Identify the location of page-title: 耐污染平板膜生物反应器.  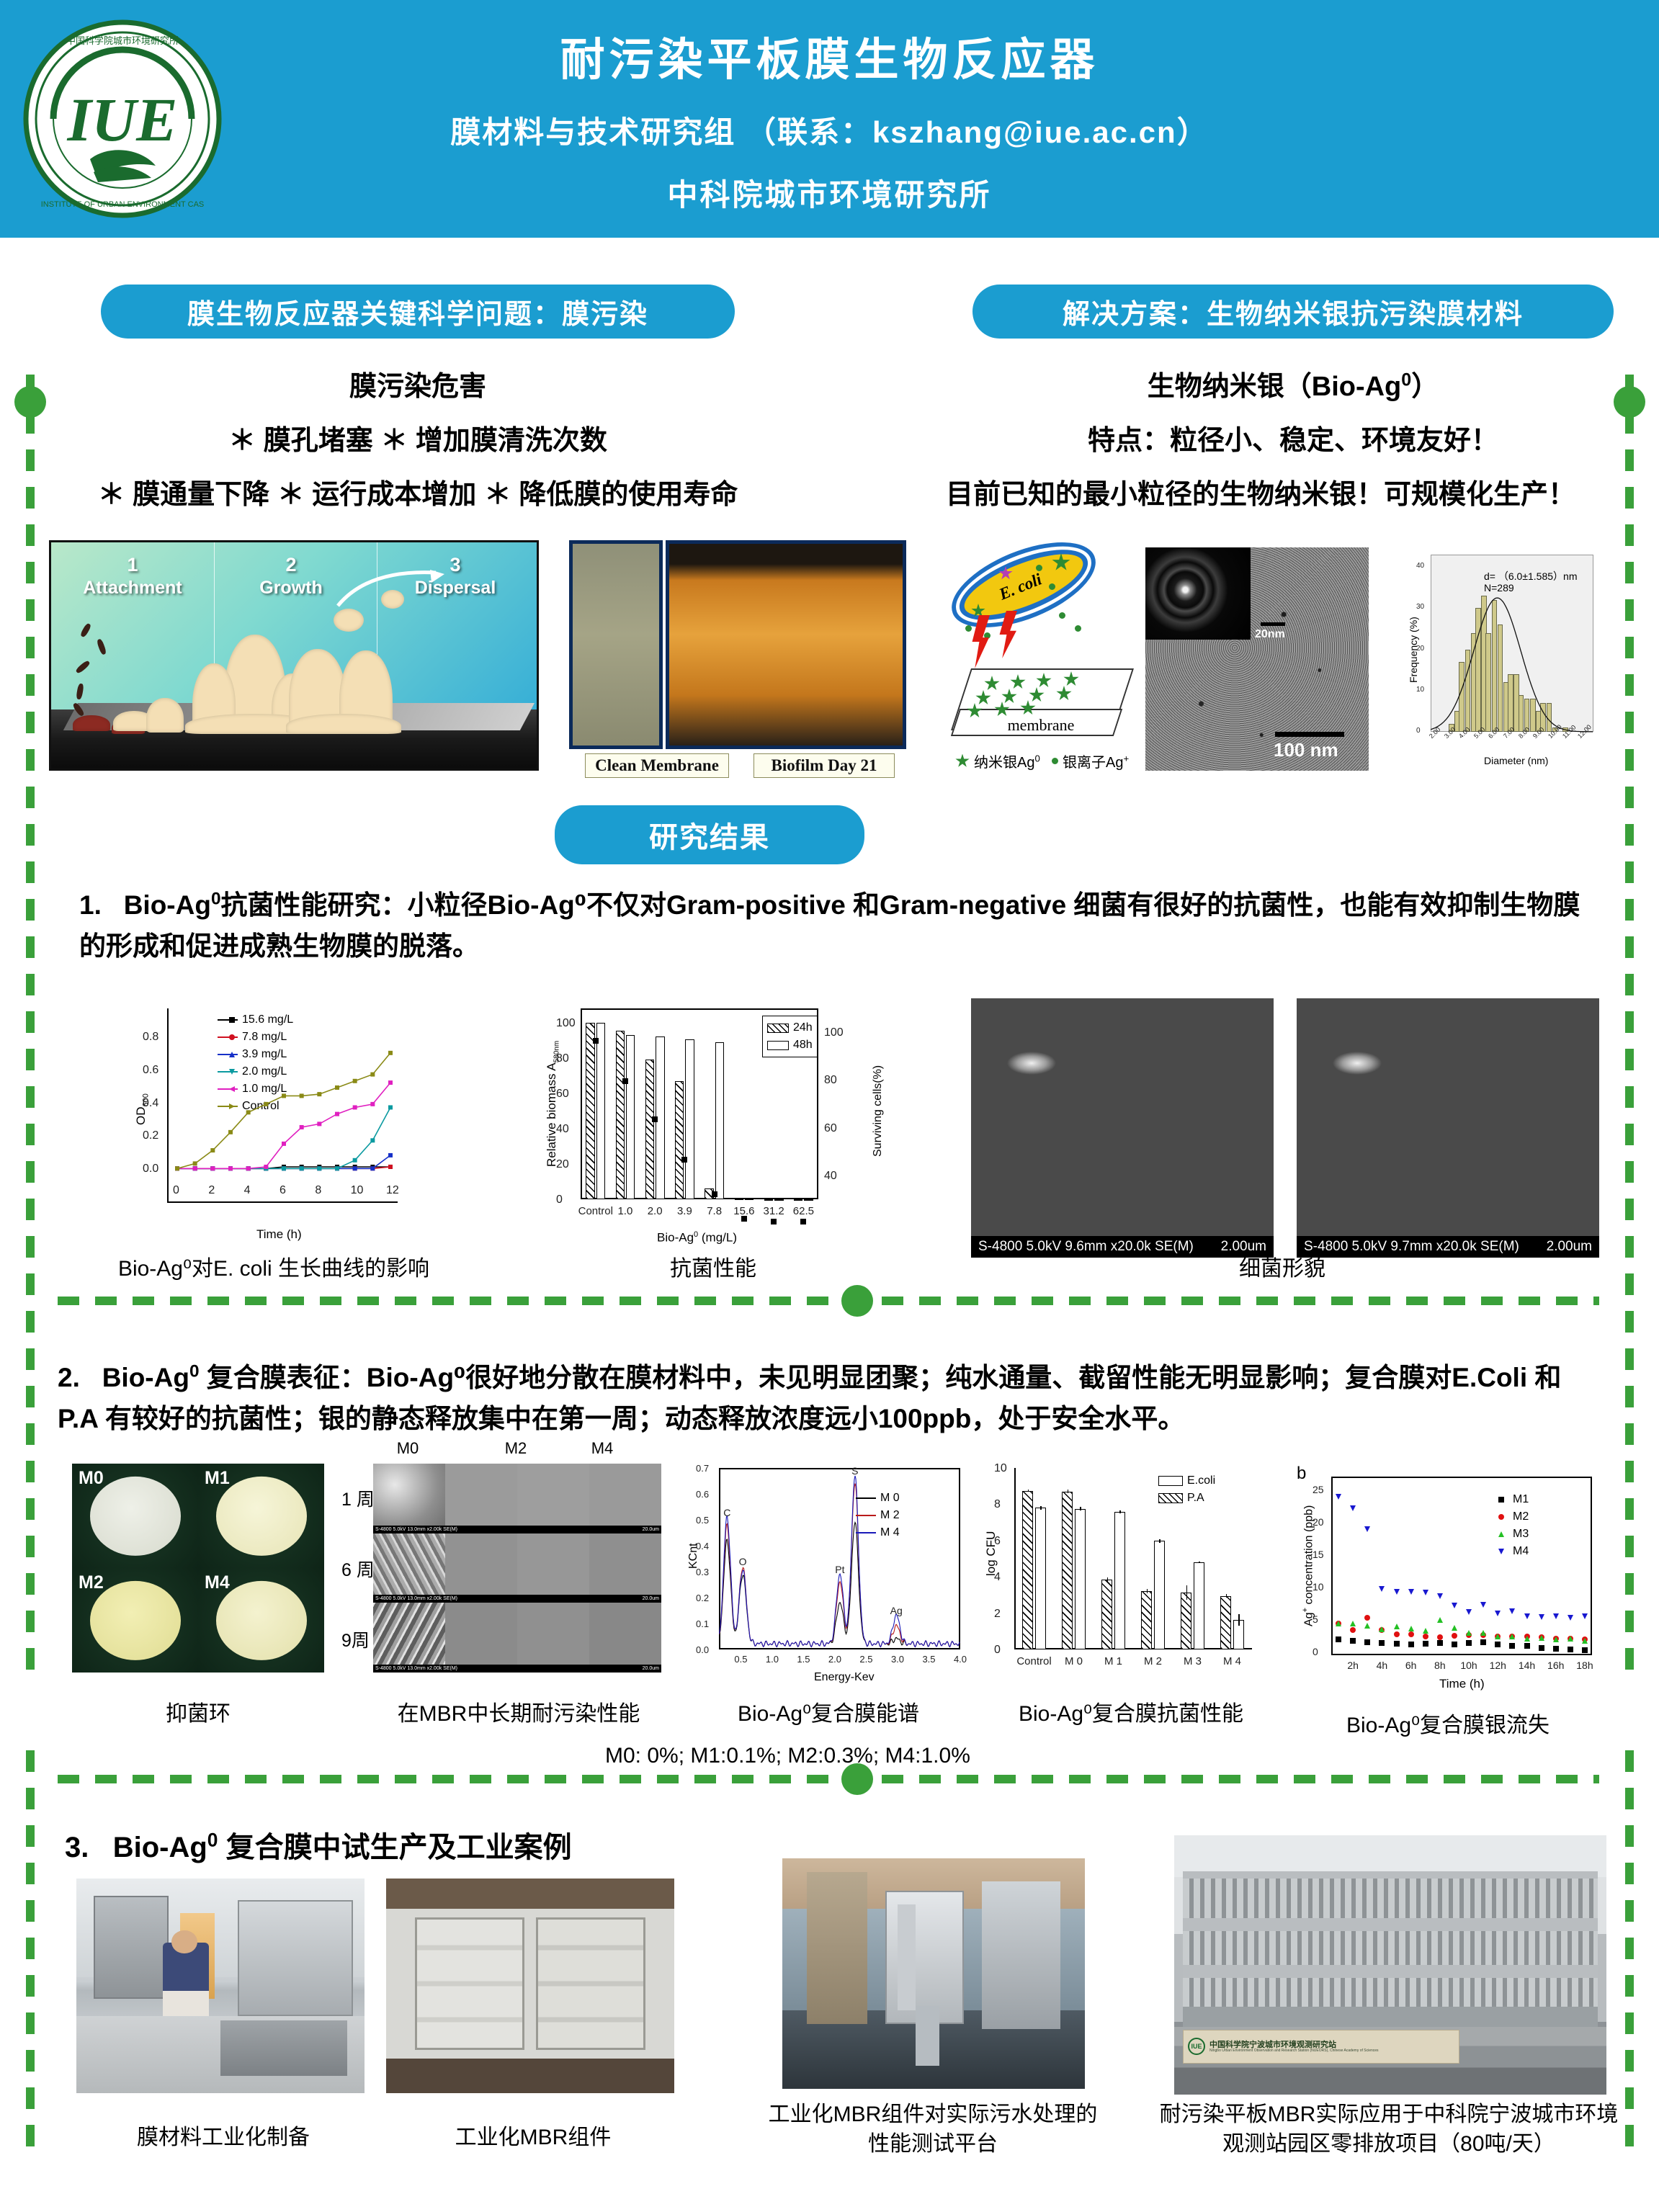
(829, 60).